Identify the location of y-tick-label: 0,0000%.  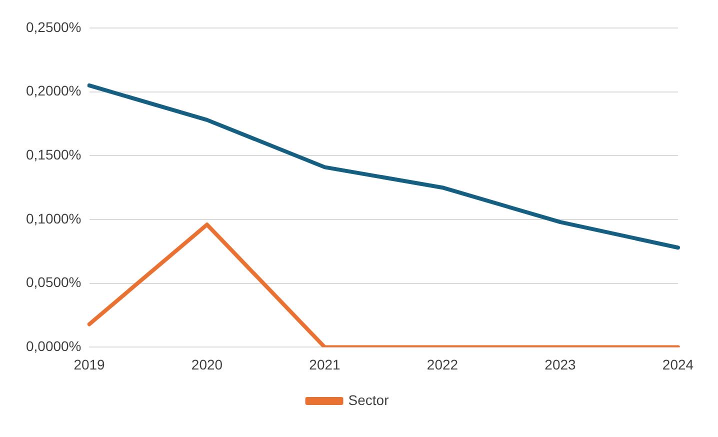
(54, 346).